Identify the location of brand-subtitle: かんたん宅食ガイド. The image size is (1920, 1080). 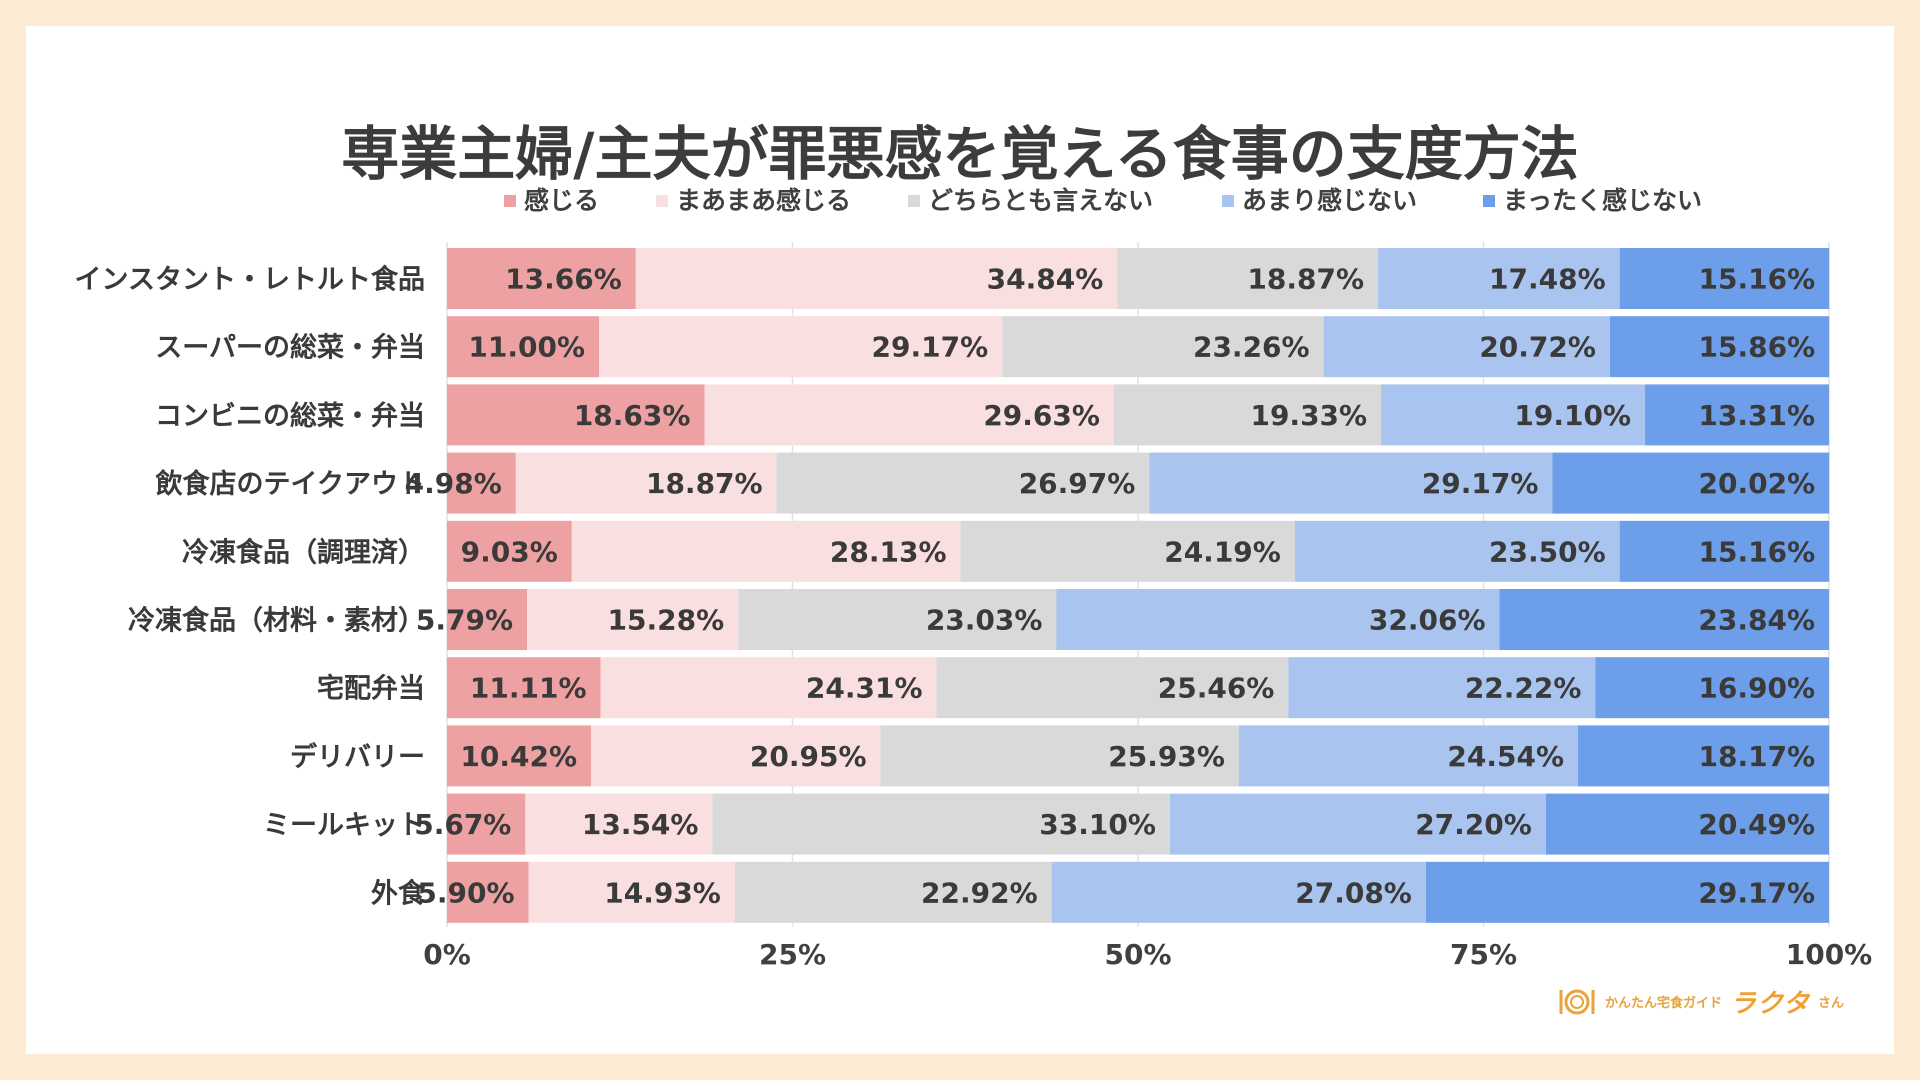
(1664, 1003).